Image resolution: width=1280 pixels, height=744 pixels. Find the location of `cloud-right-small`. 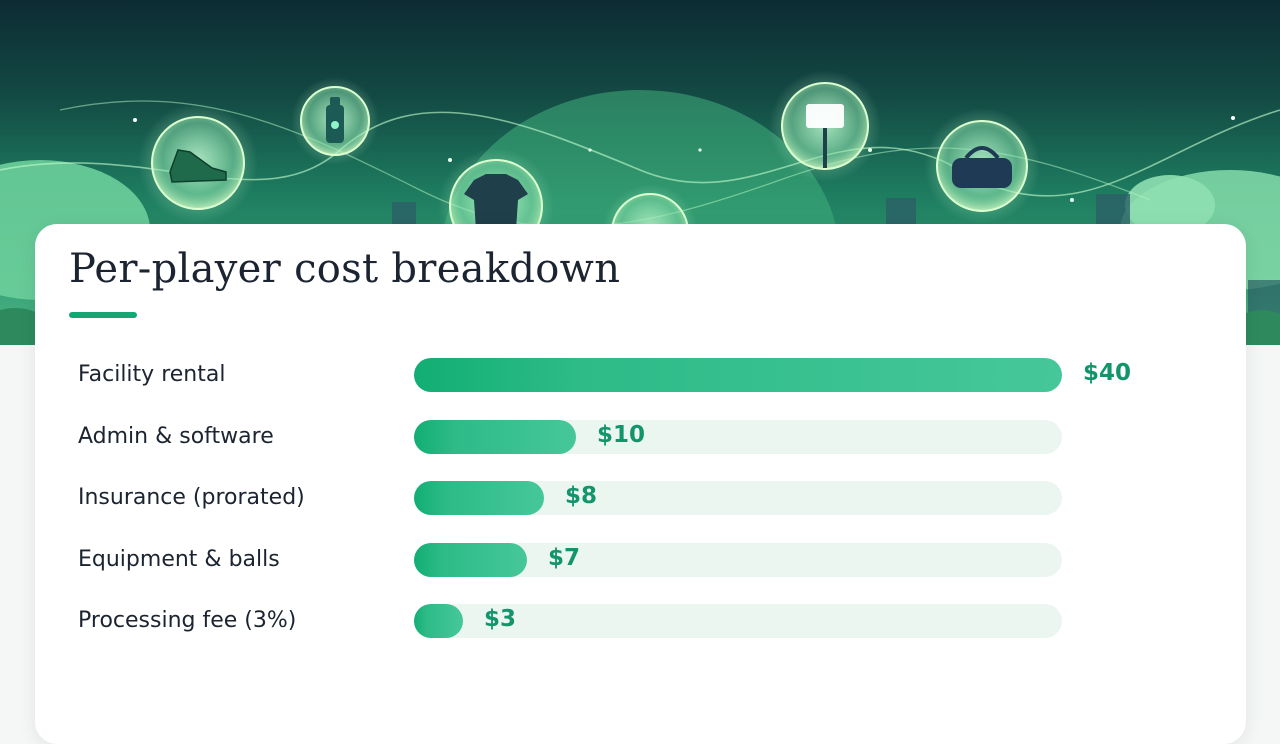

cloud-right-small is located at coordinates (1170, 205).